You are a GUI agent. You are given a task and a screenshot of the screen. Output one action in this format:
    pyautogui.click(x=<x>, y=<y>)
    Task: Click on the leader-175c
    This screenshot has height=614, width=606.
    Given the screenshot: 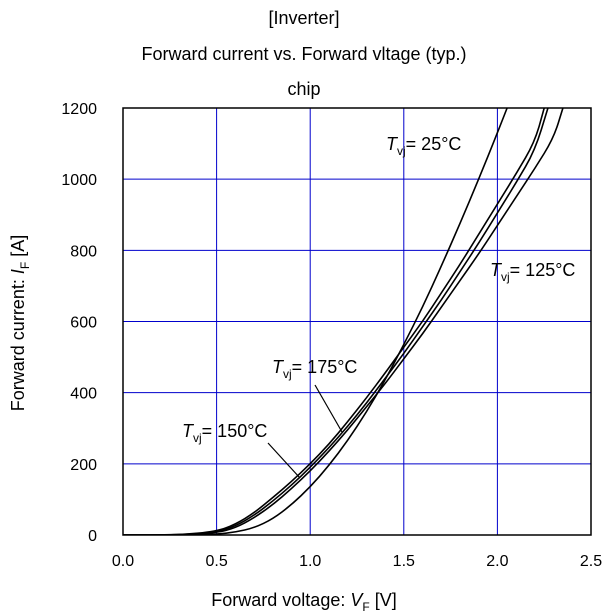 What is the action you would take?
    pyautogui.click(x=328, y=408)
    